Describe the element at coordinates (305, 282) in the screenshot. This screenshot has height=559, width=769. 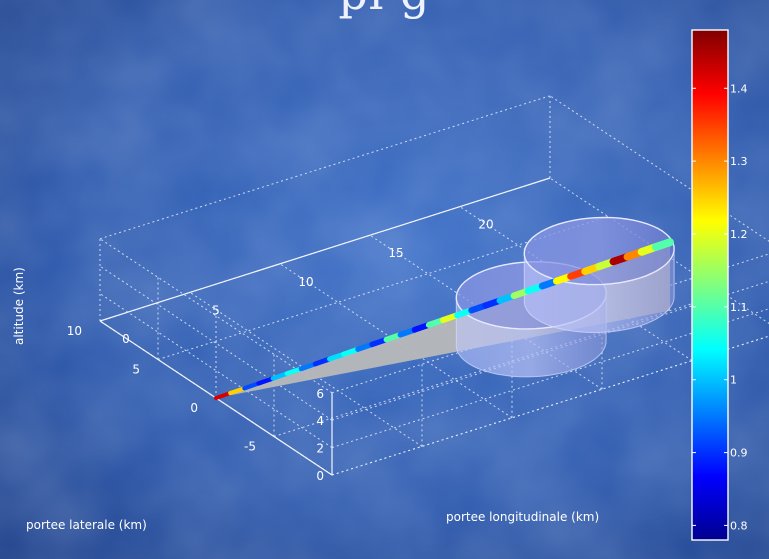
I see `x-tick-label: 10` at that location.